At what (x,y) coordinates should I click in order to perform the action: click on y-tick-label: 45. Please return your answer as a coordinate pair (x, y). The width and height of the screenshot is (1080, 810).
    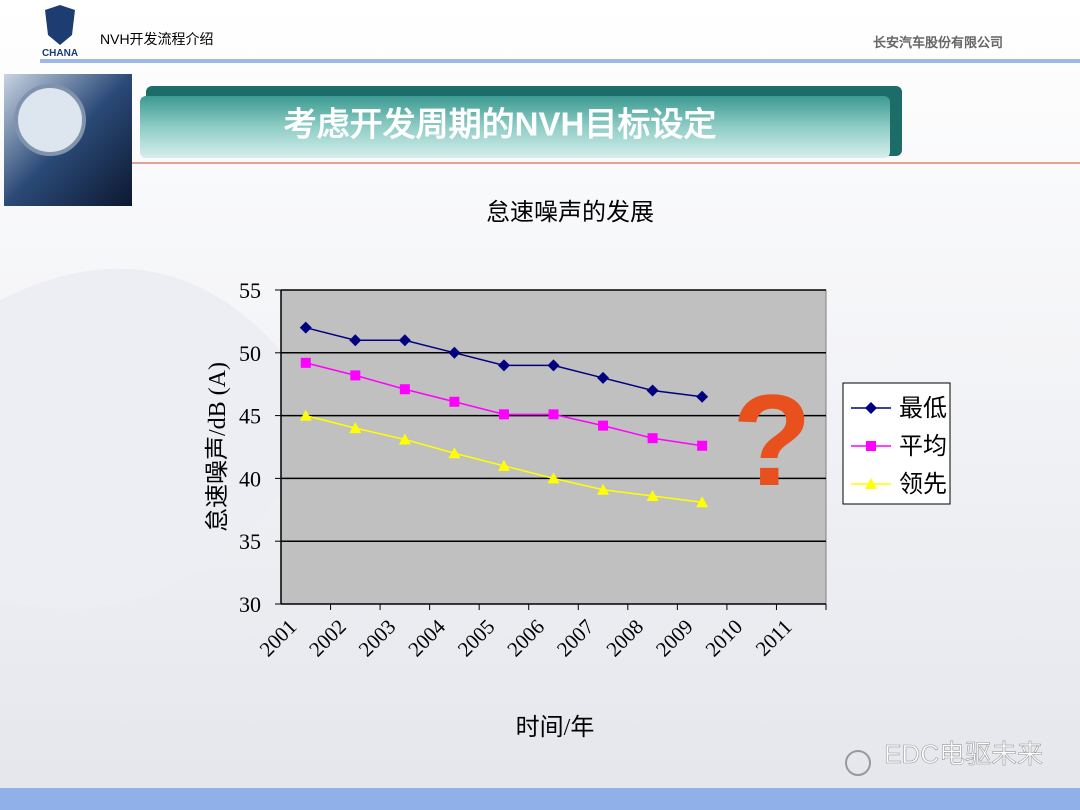
    Looking at the image, I should click on (250, 416).